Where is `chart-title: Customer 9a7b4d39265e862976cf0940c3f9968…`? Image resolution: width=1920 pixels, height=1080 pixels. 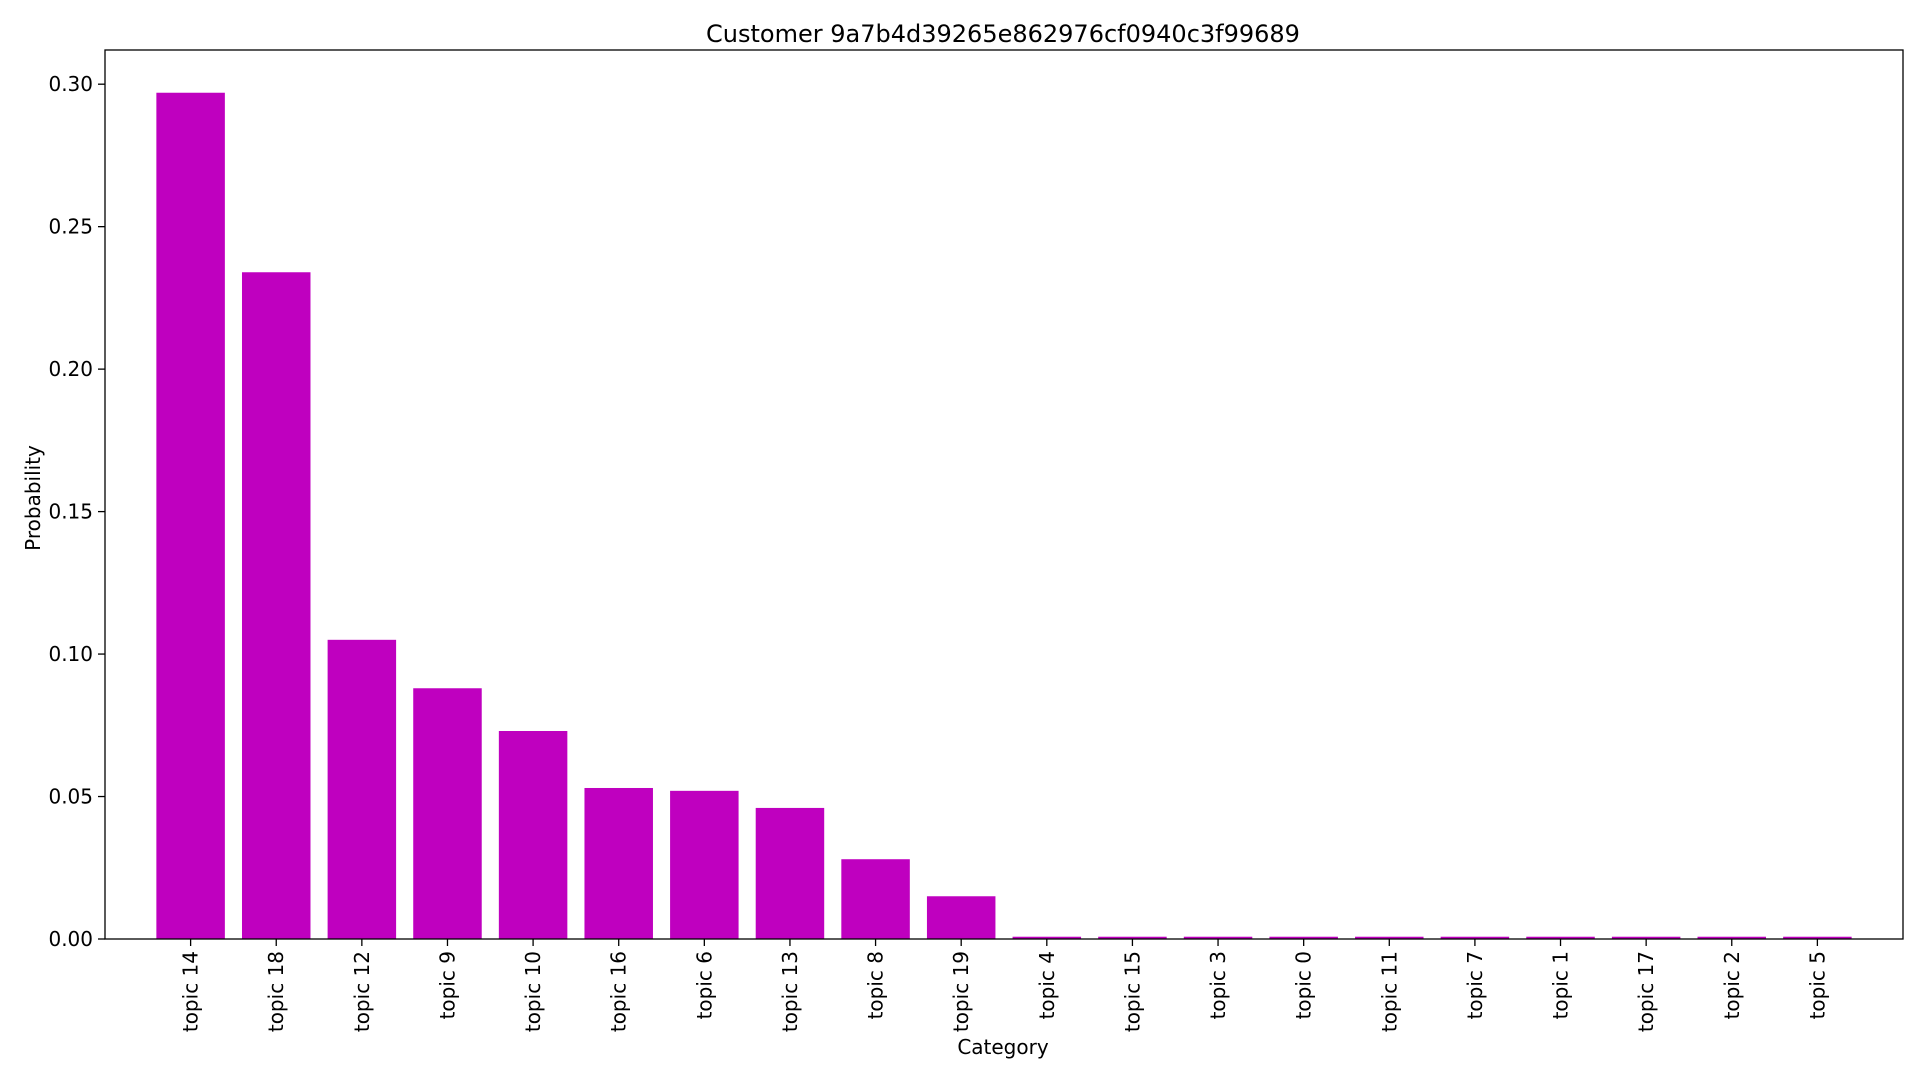 chart-title: Customer 9a7b4d39265e862976cf0940c3f9968… is located at coordinates (1003, 34).